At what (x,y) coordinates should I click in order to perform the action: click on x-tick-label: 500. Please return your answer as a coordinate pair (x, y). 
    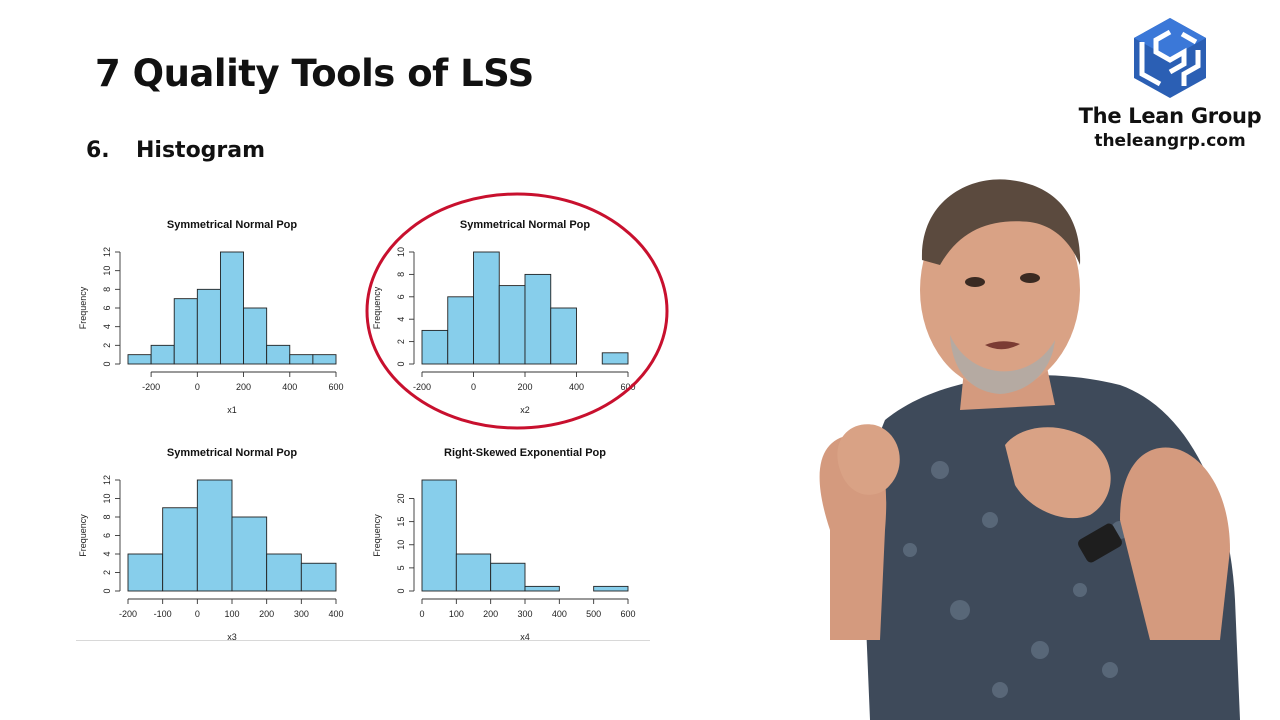
    Looking at the image, I should click on (593, 614).